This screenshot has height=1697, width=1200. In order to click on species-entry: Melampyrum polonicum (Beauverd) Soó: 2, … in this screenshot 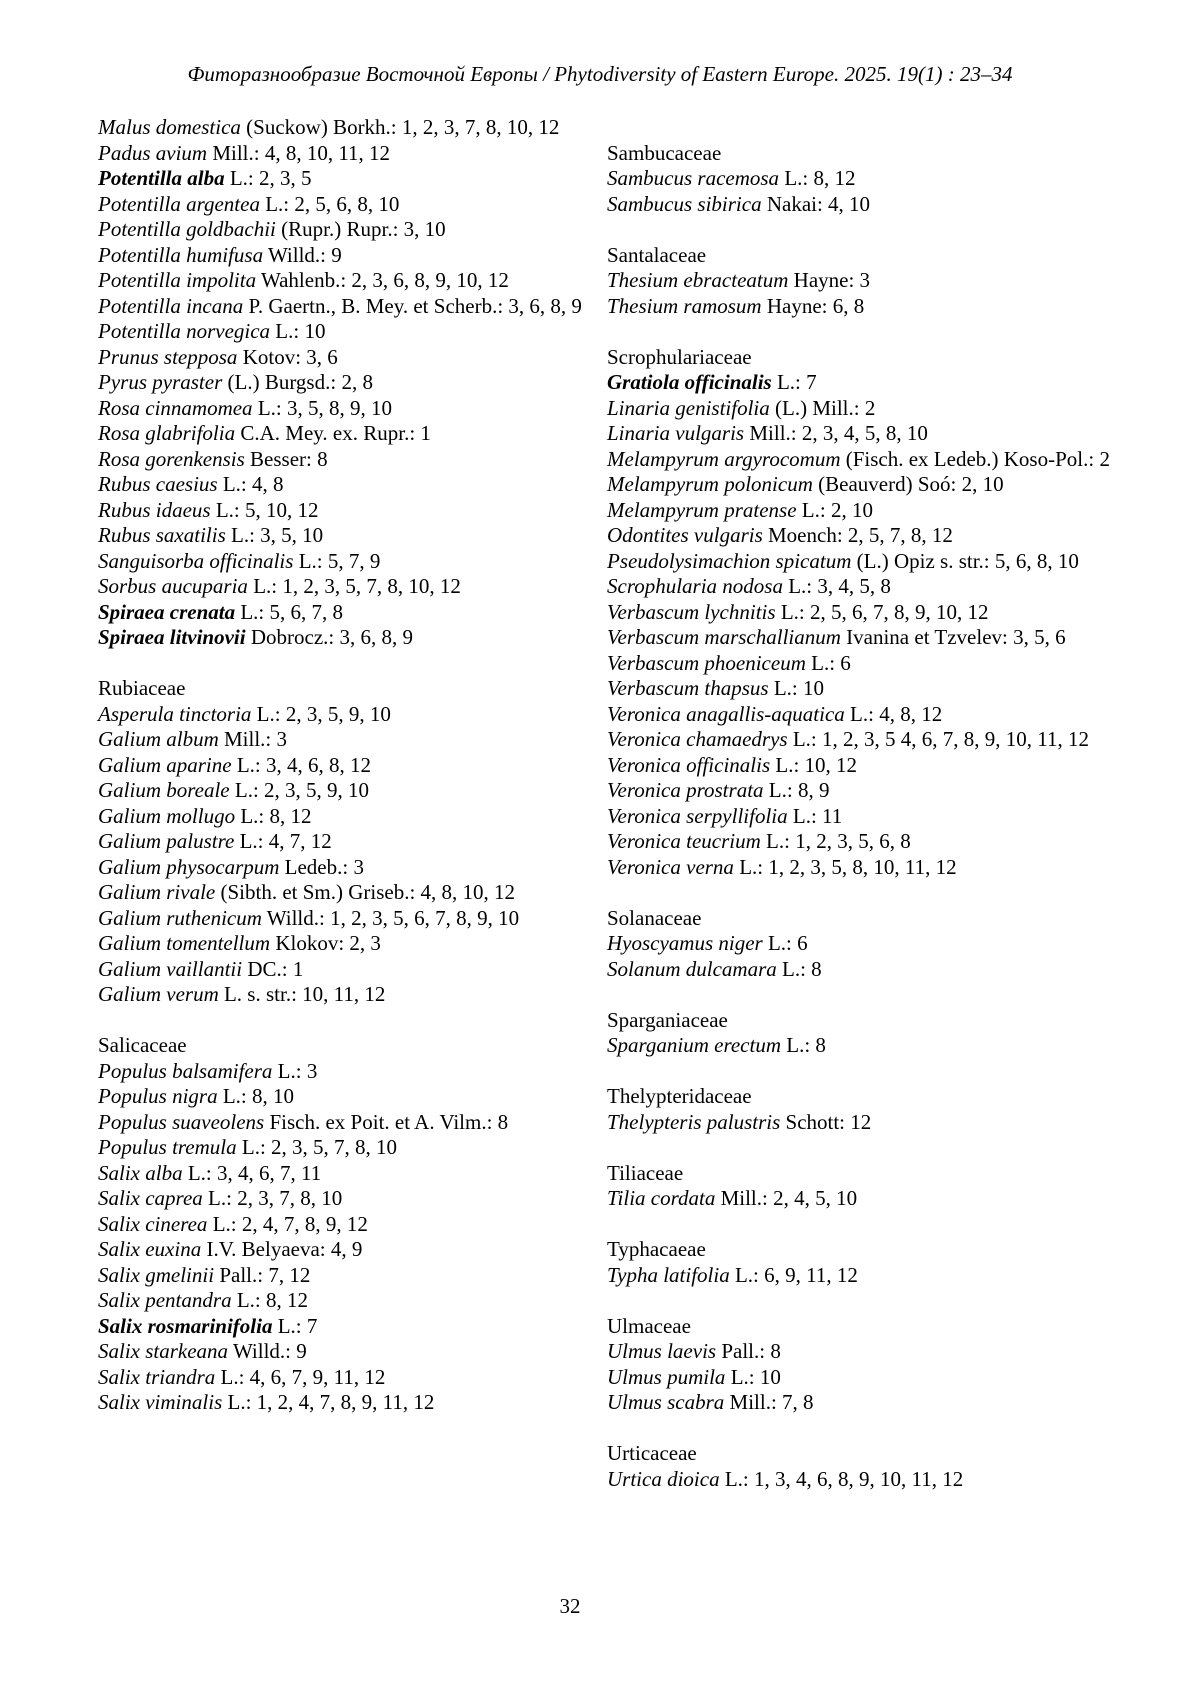, I will do `click(859, 485)`.